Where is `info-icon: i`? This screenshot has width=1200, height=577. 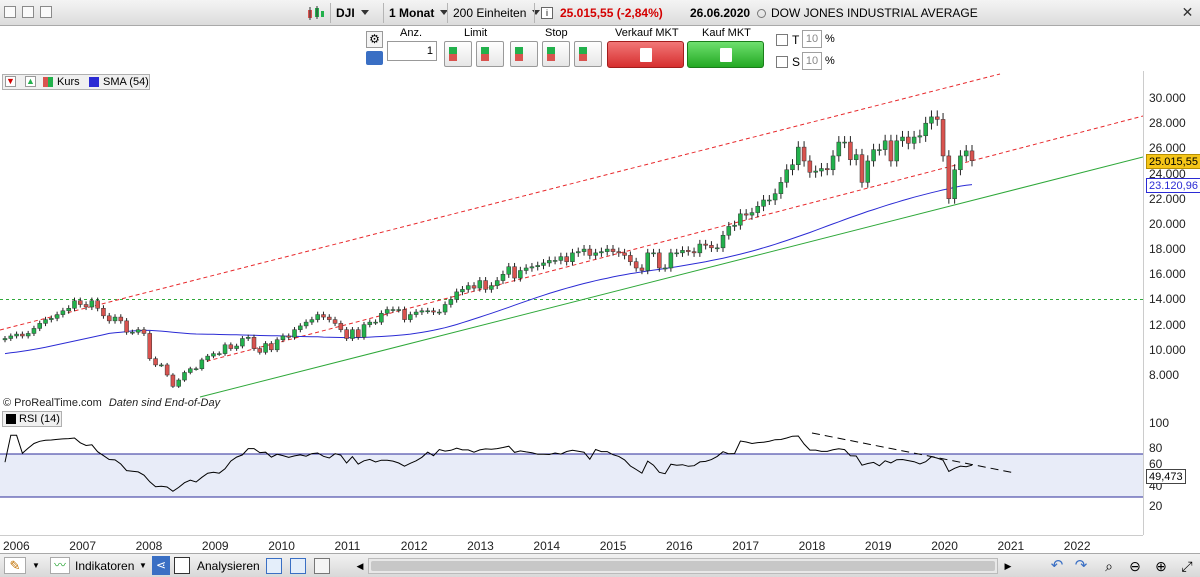 info-icon: i is located at coordinates (547, 13).